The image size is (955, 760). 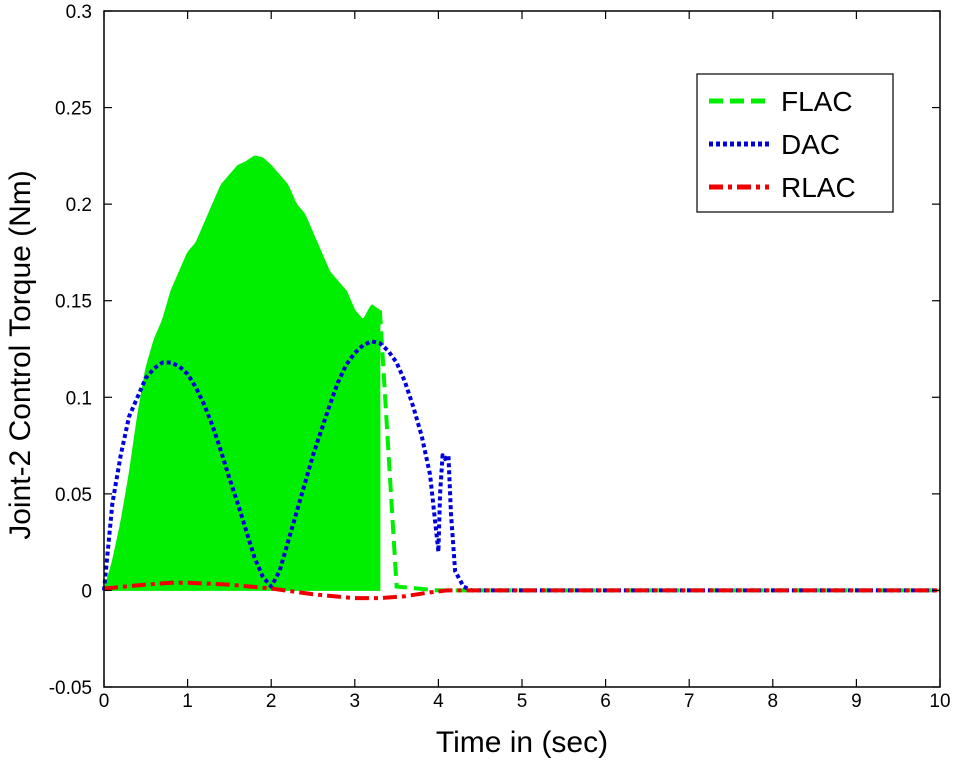 What do you see at coordinates (79, 205) in the screenshot?
I see `y-tick-label: 0.2` at bounding box center [79, 205].